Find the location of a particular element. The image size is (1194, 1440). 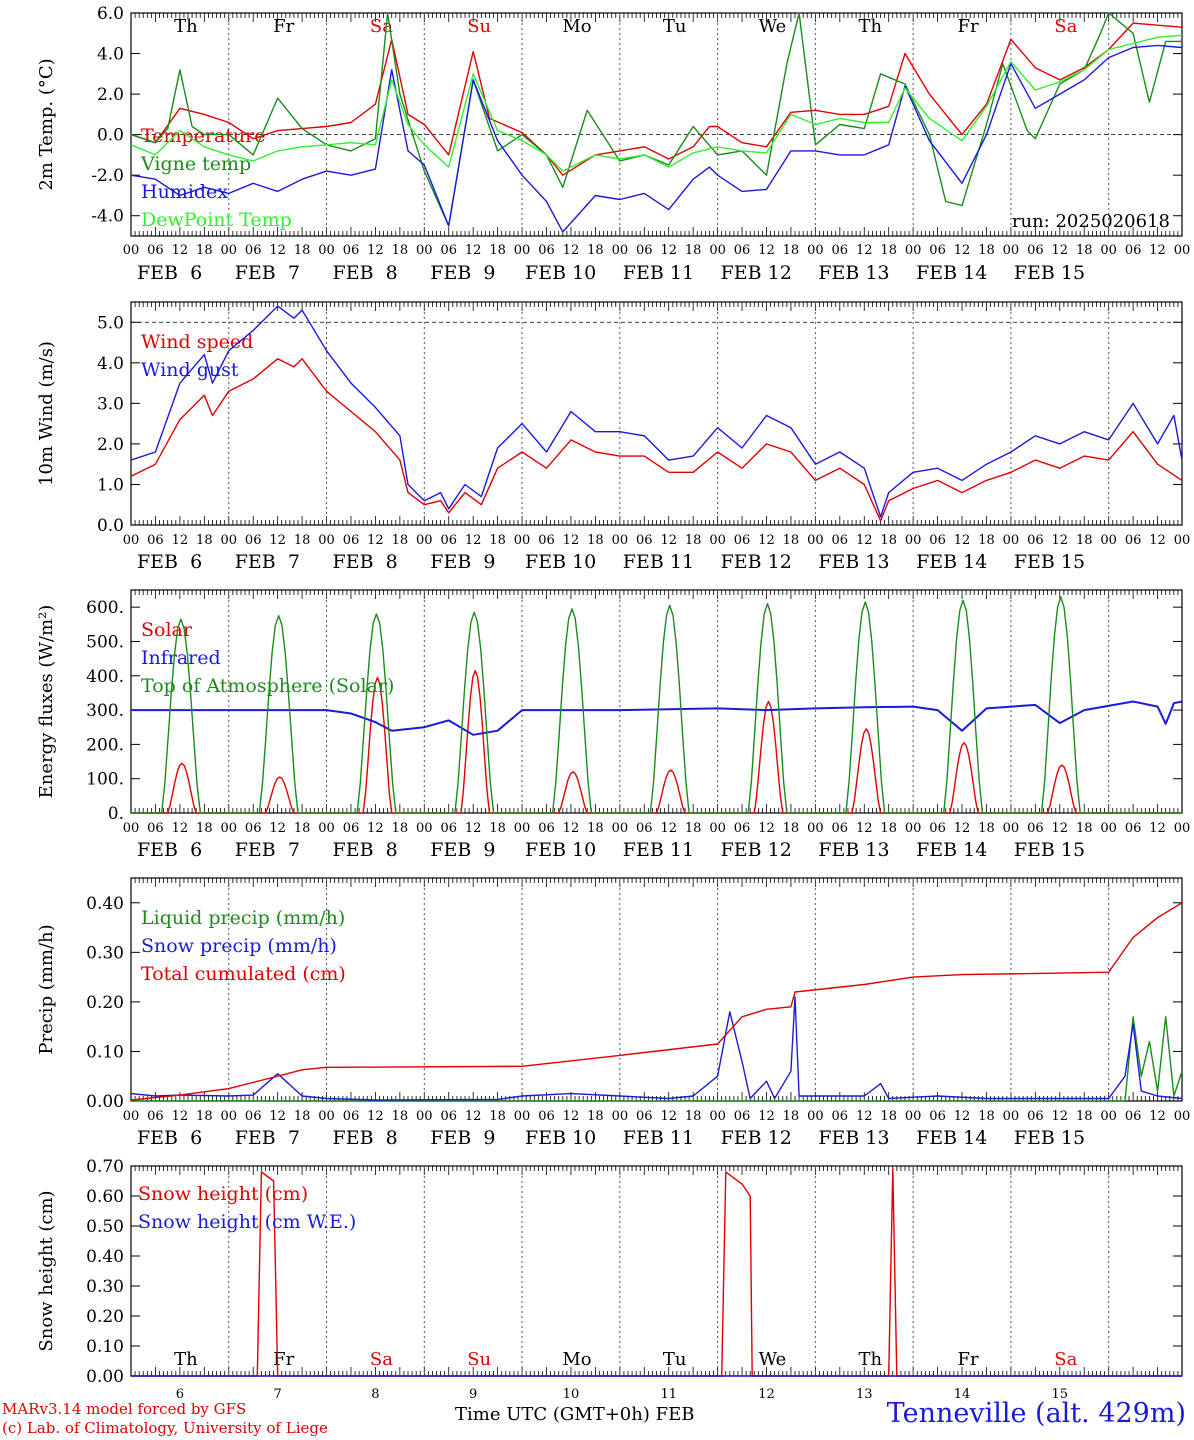

legend-entry: Top of Atmosphere (Solar) is located at coordinates (267, 686).